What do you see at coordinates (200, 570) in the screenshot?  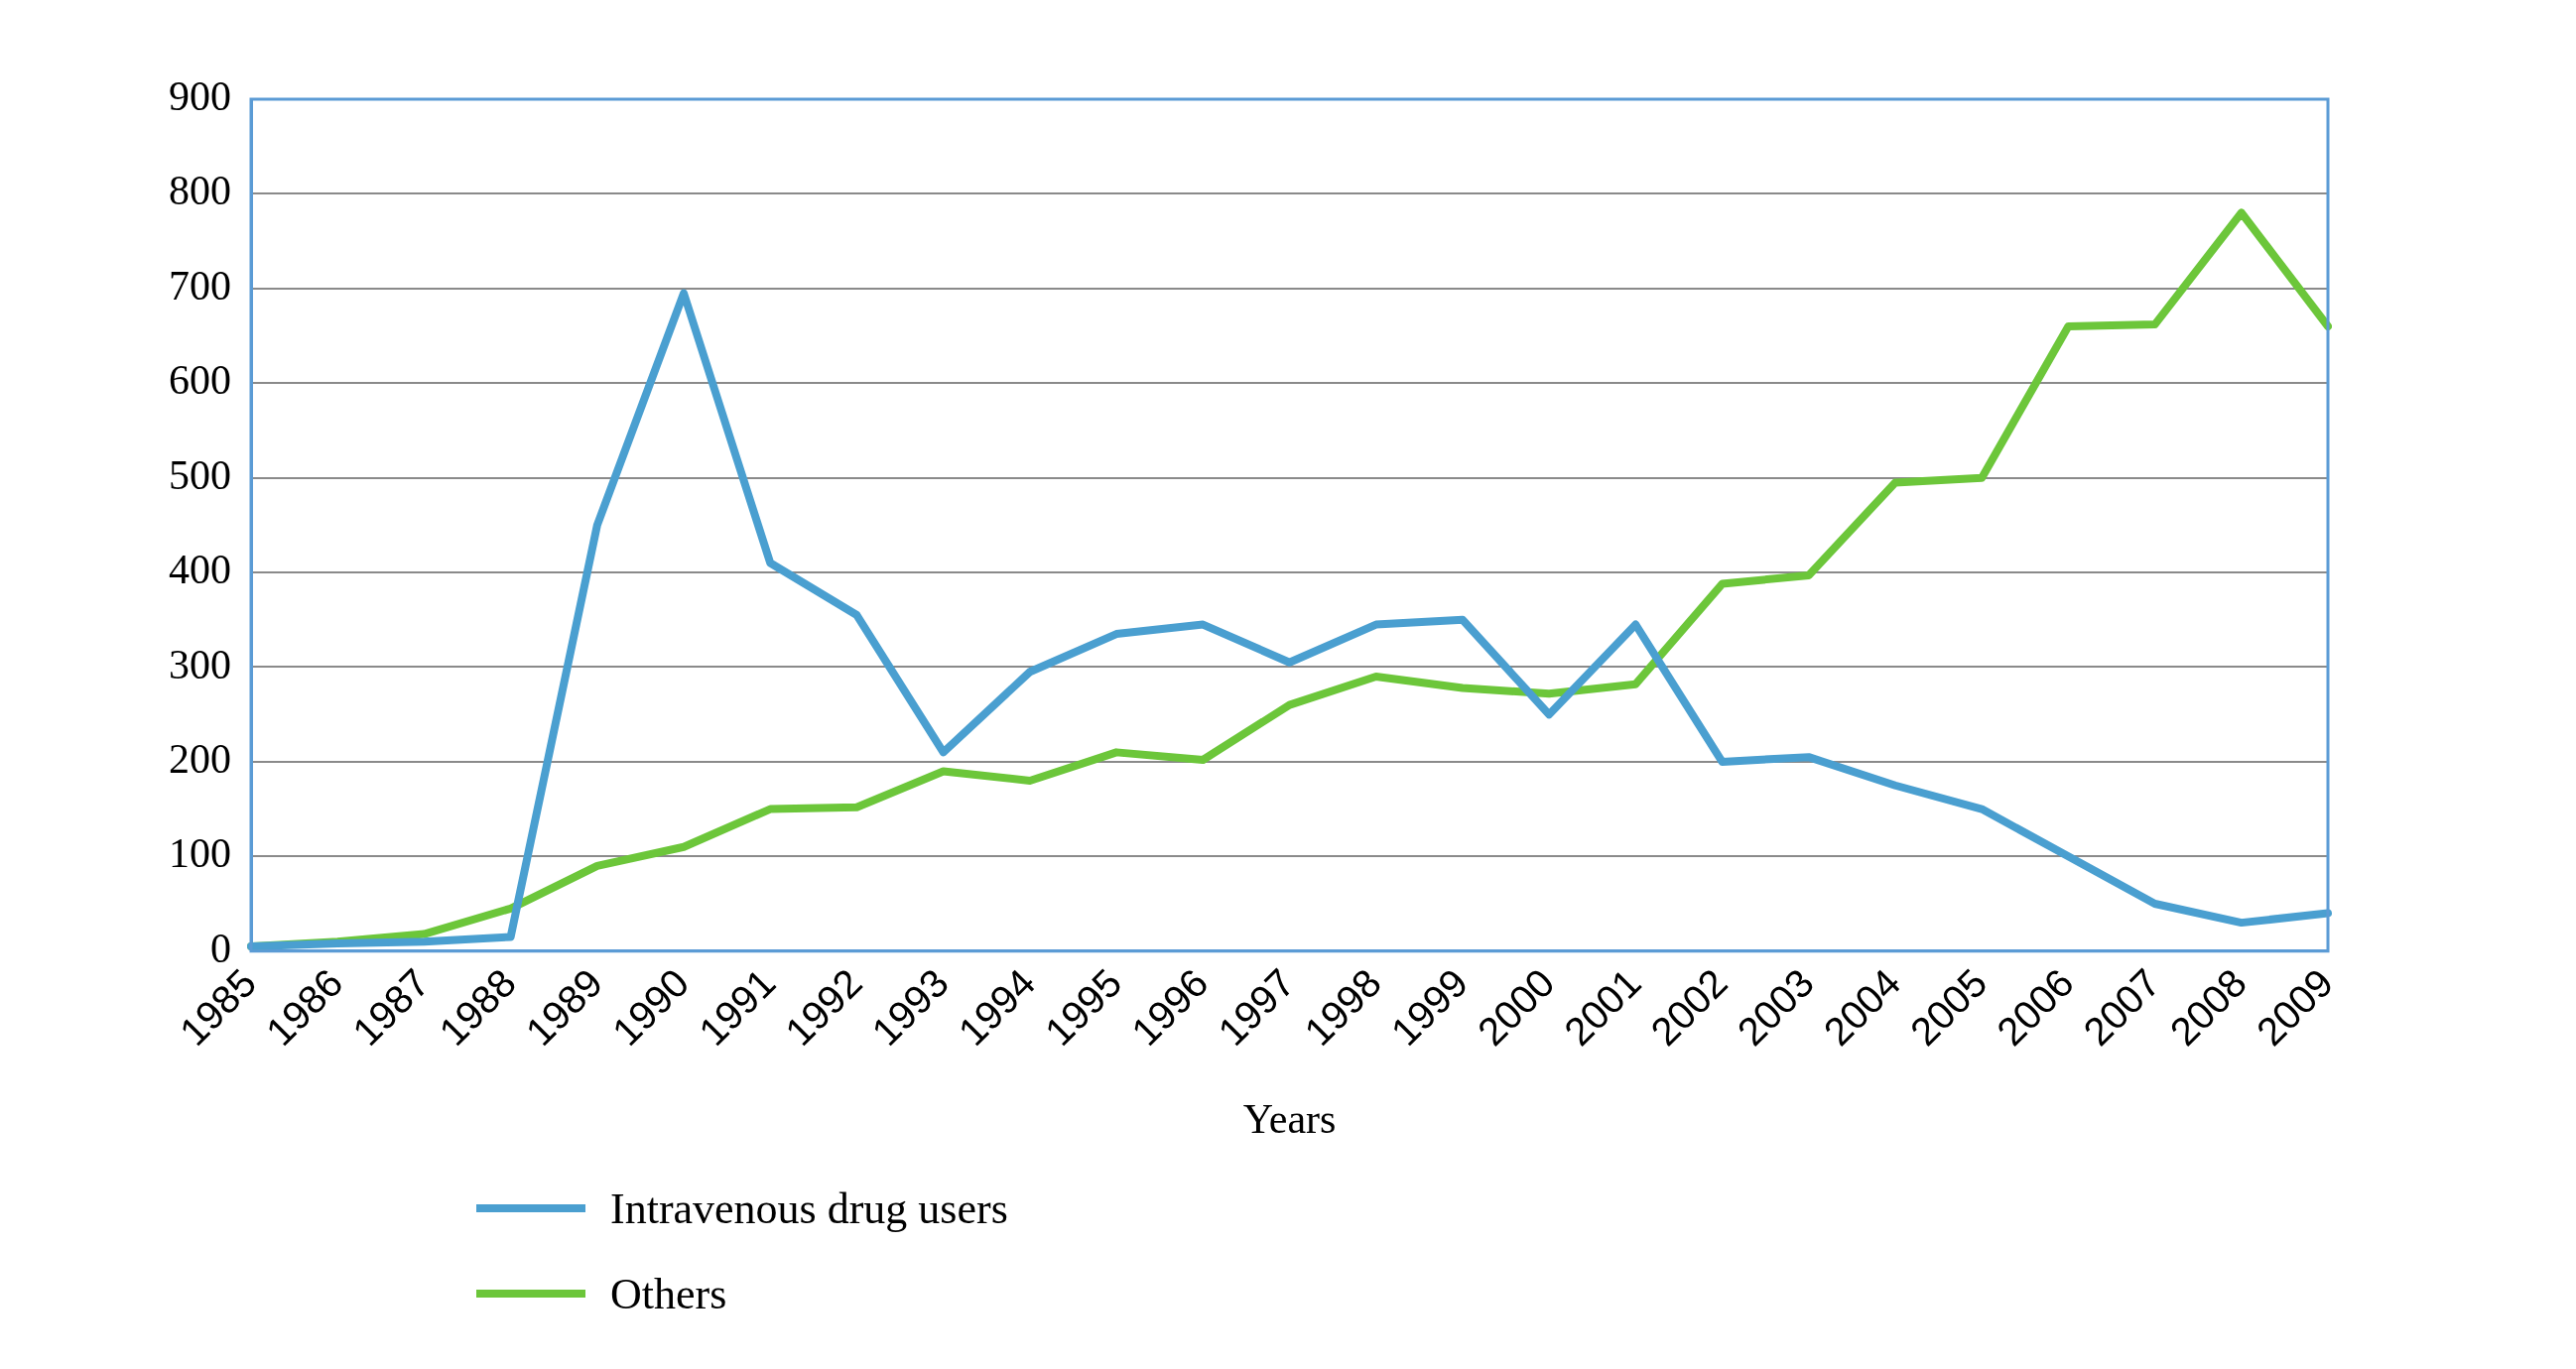 I see `y-tick-label: 400` at bounding box center [200, 570].